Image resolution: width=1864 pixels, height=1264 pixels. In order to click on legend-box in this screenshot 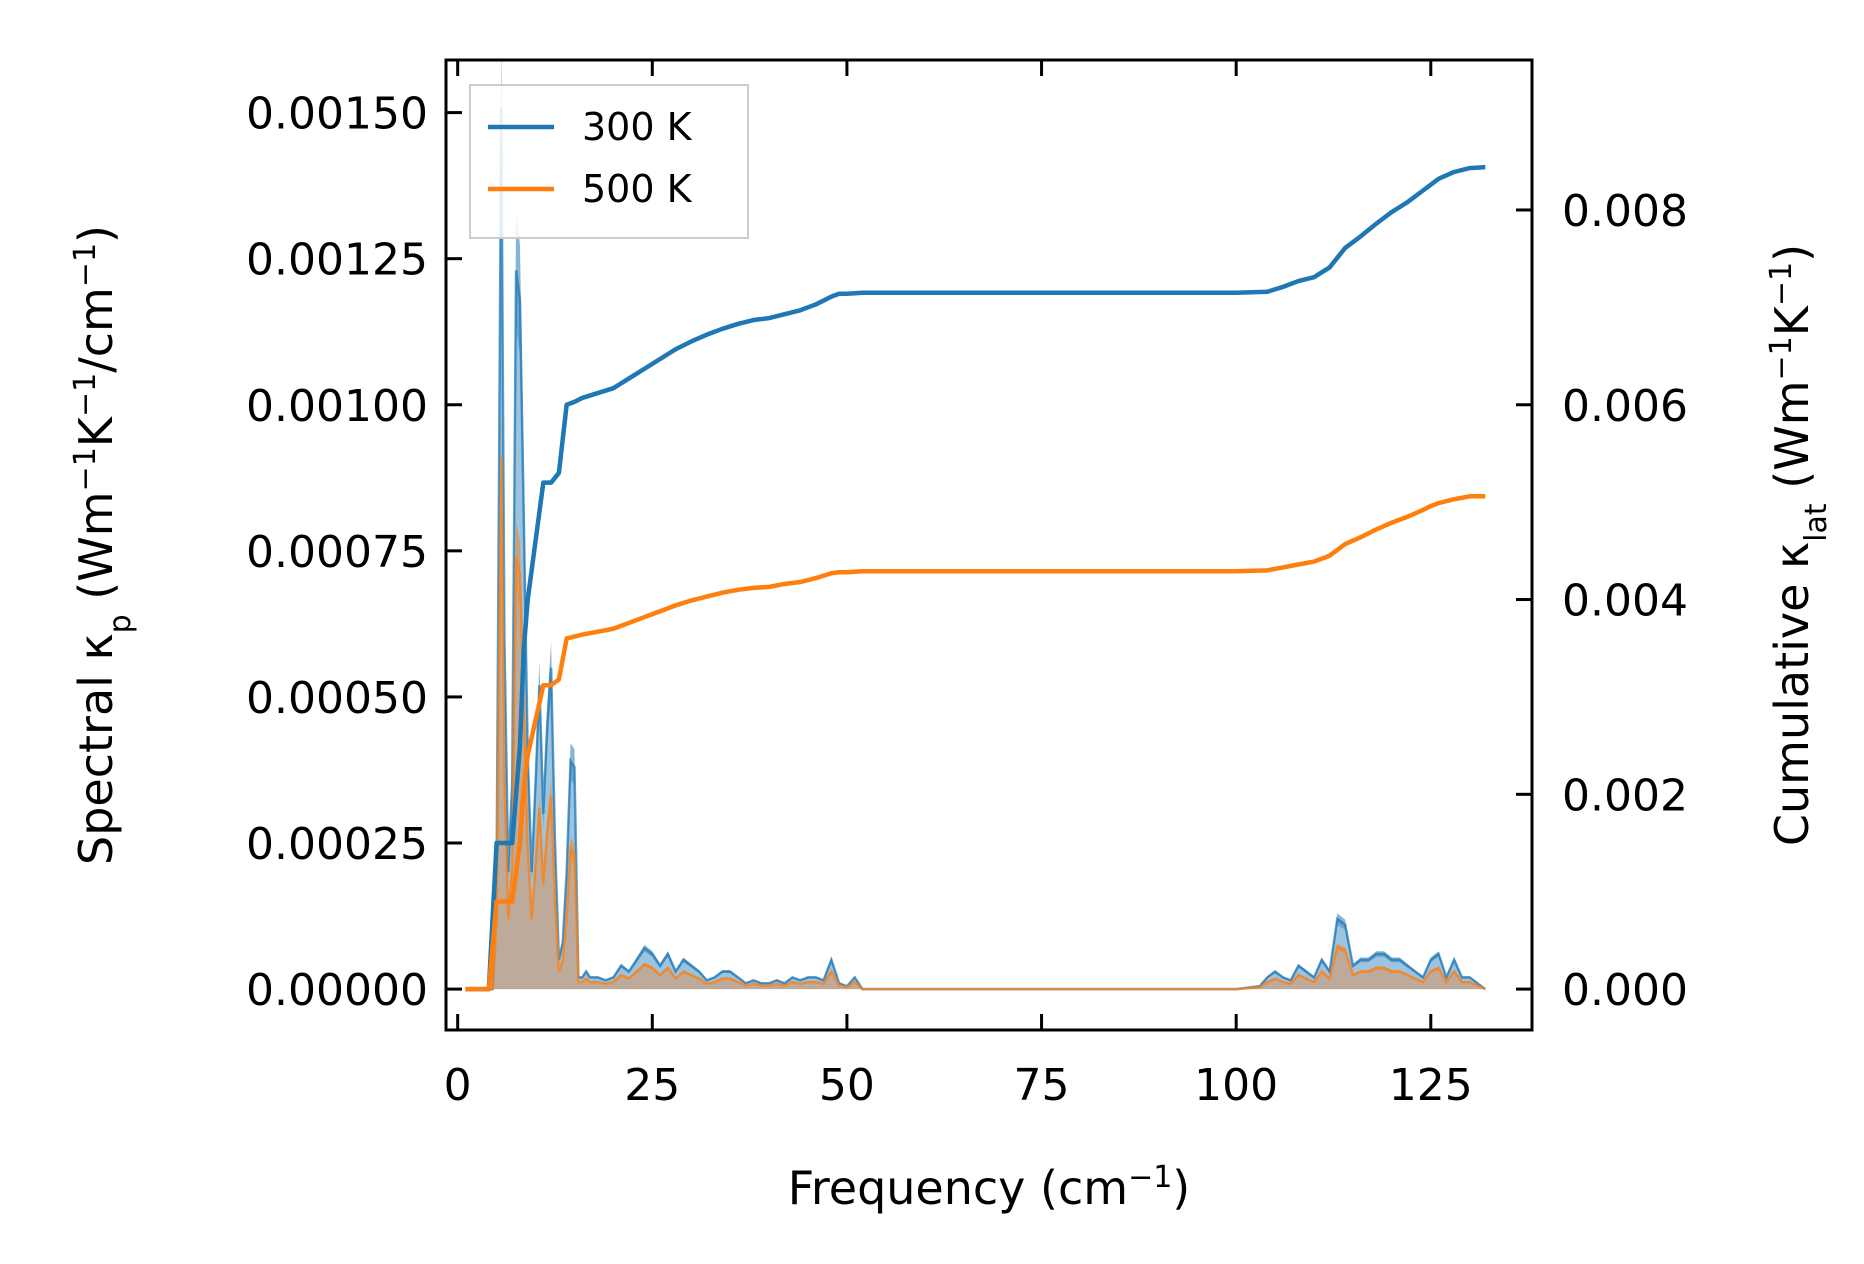, I will do `click(609, 161)`.